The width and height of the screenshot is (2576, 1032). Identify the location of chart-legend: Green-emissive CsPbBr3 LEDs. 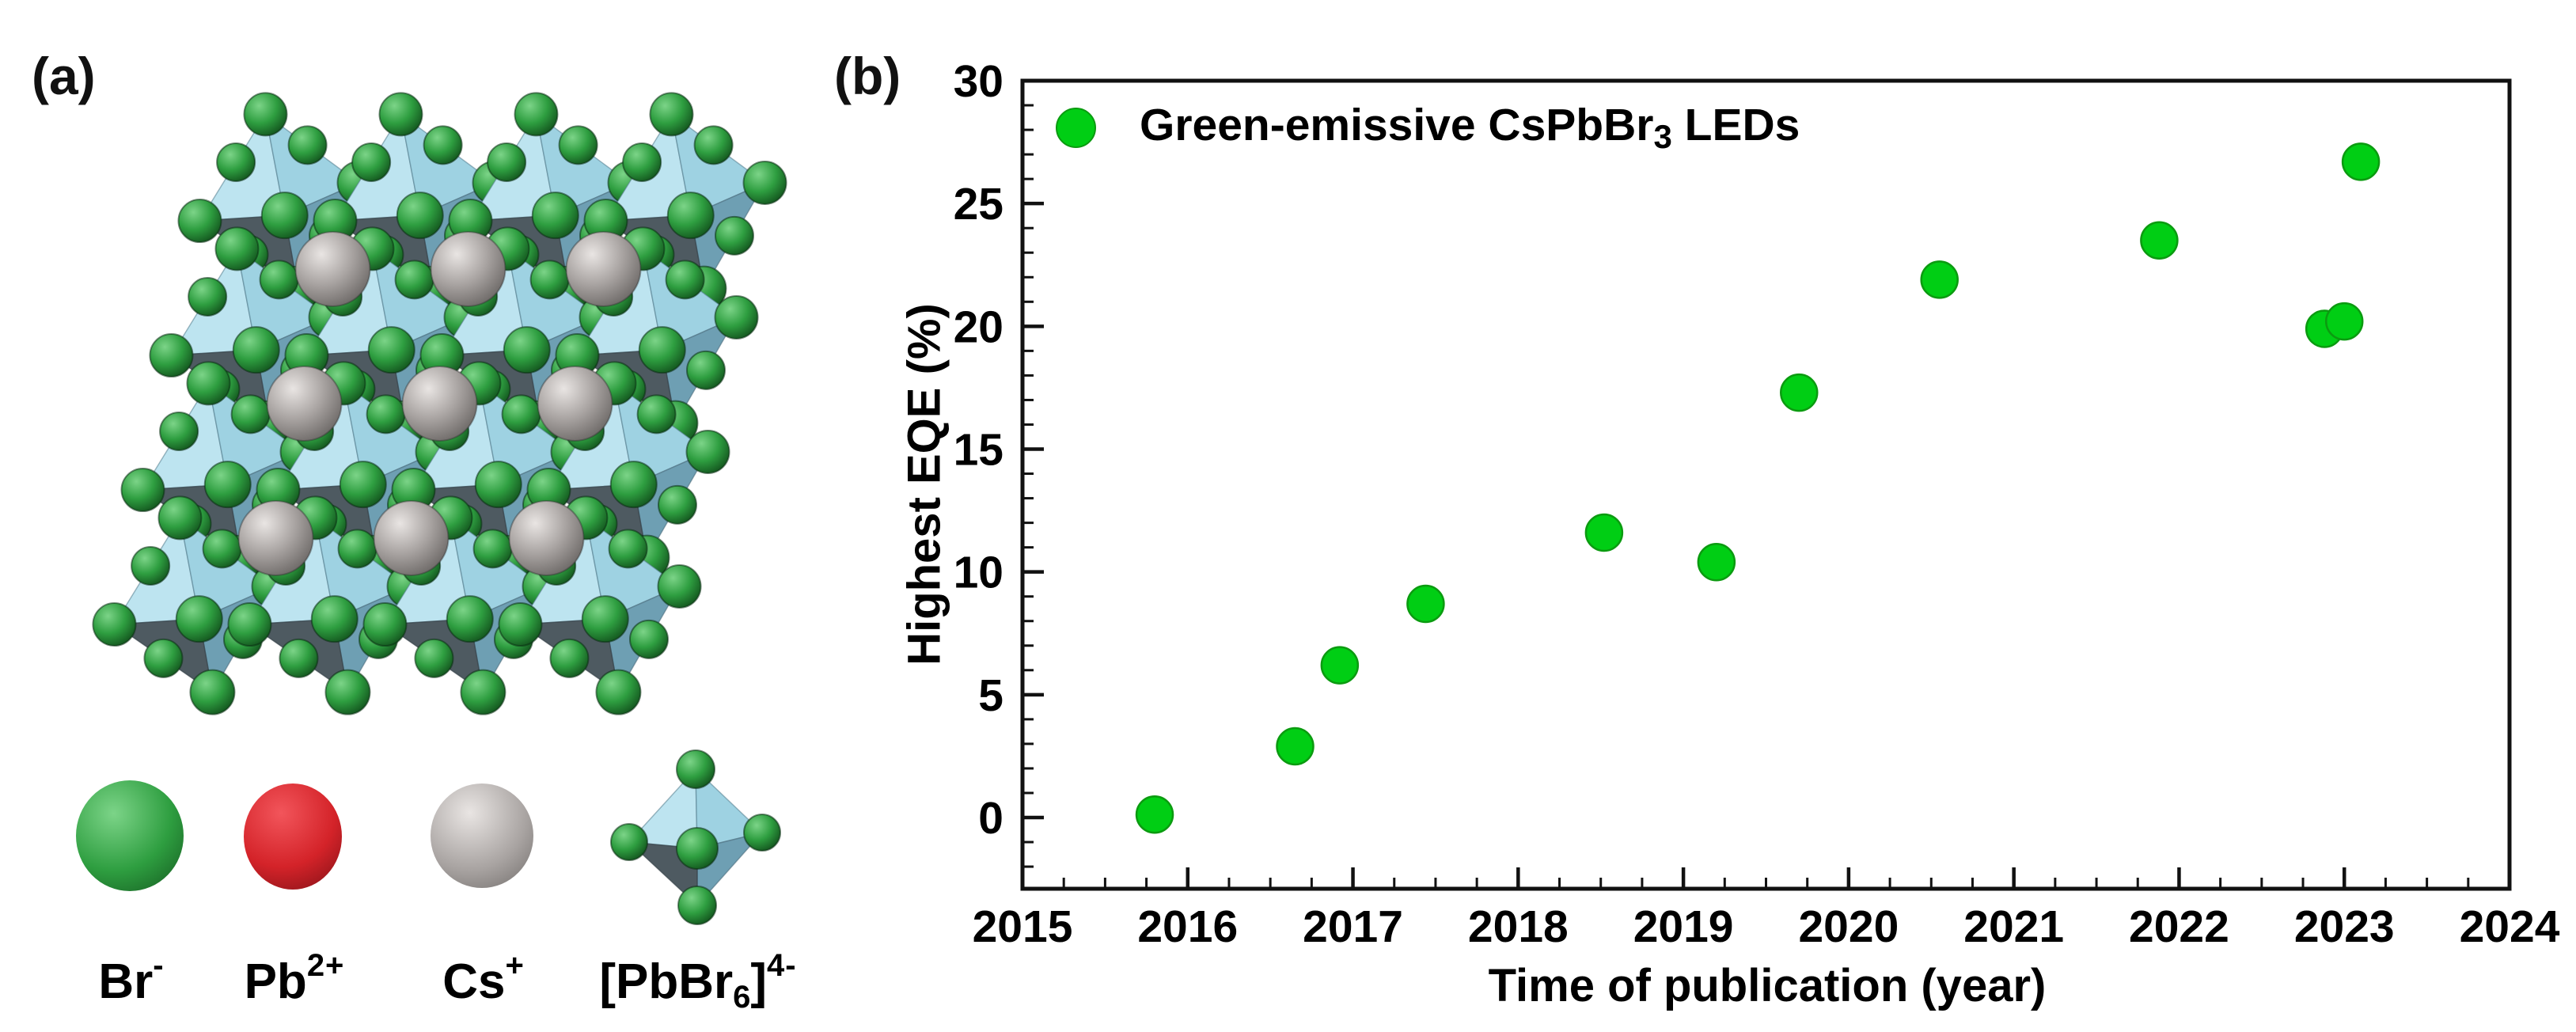
(1428, 127).